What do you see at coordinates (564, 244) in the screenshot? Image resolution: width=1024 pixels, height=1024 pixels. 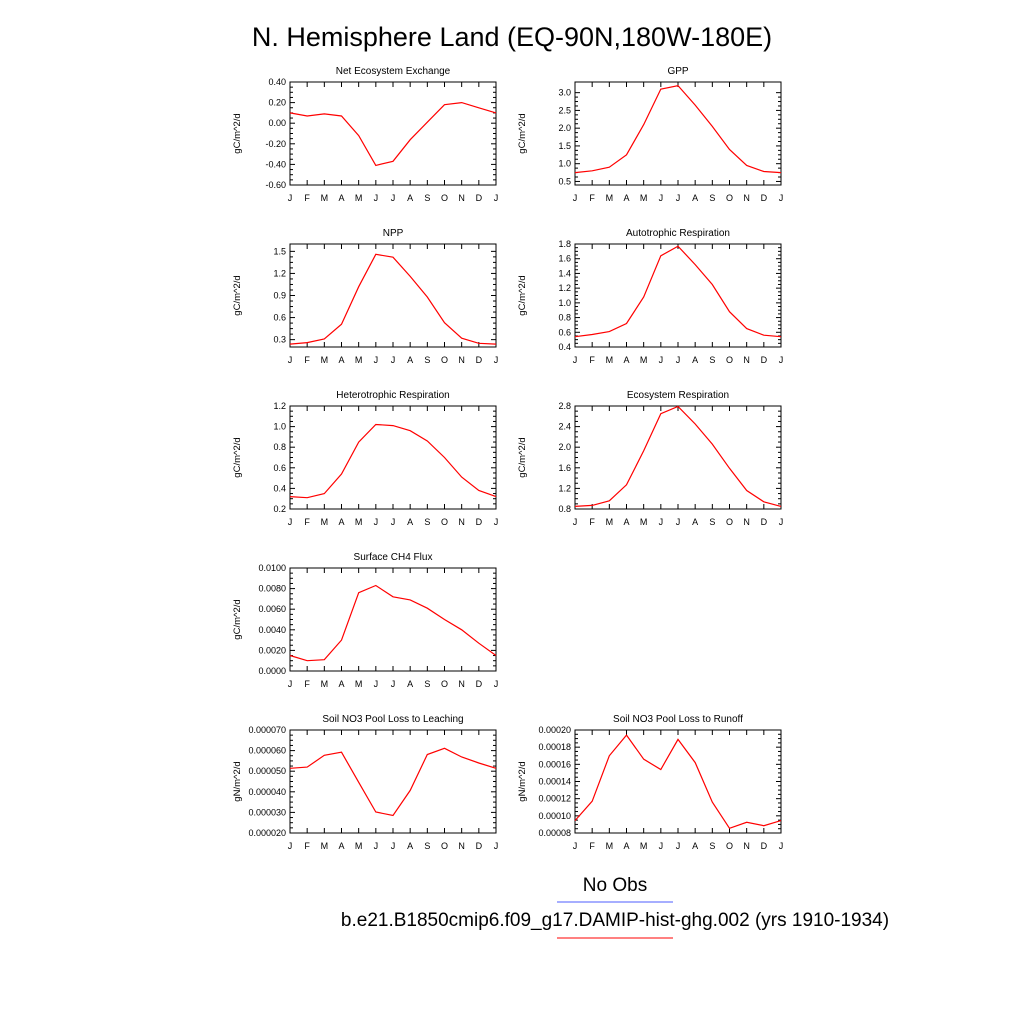 I see `y-tick-label: 1.8` at bounding box center [564, 244].